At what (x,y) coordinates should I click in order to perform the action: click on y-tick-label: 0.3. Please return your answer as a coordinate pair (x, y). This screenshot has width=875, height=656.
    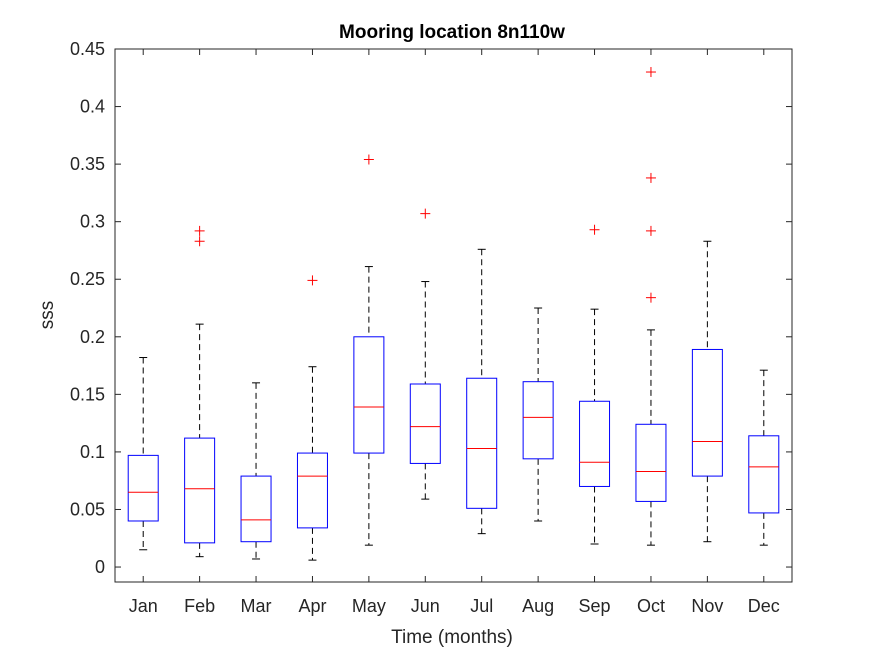
    Looking at the image, I should click on (92, 222).